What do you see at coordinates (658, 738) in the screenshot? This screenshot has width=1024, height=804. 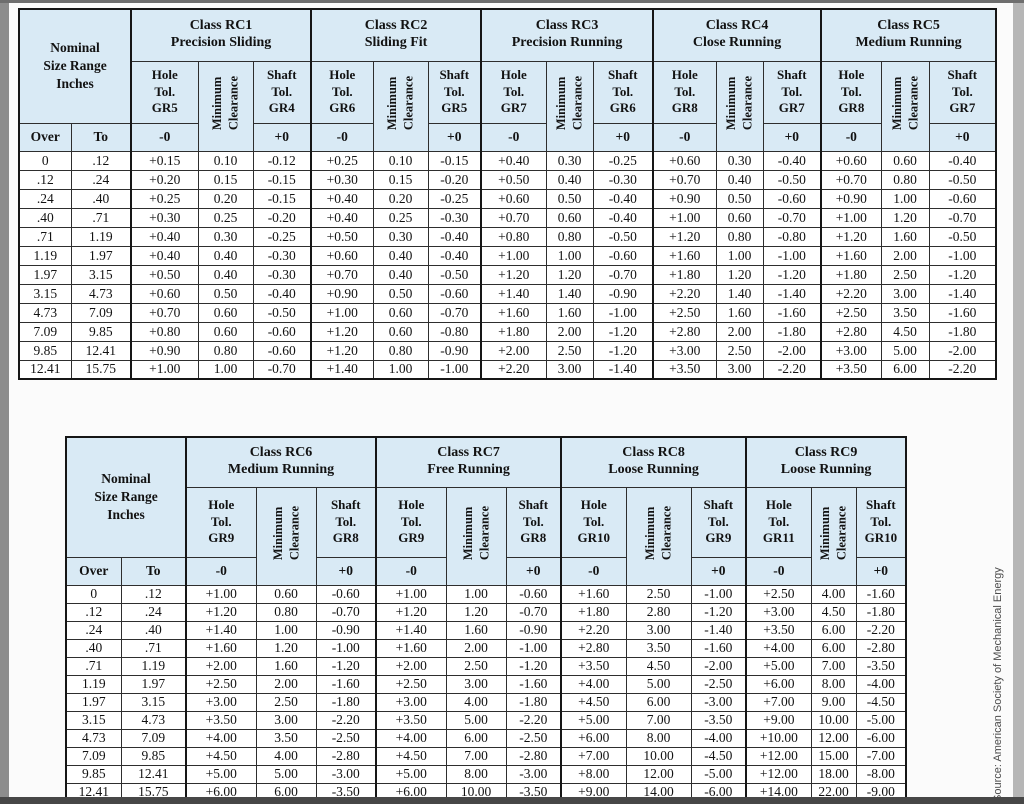 I see `value-cell: 8.00` at bounding box center [658, 738].